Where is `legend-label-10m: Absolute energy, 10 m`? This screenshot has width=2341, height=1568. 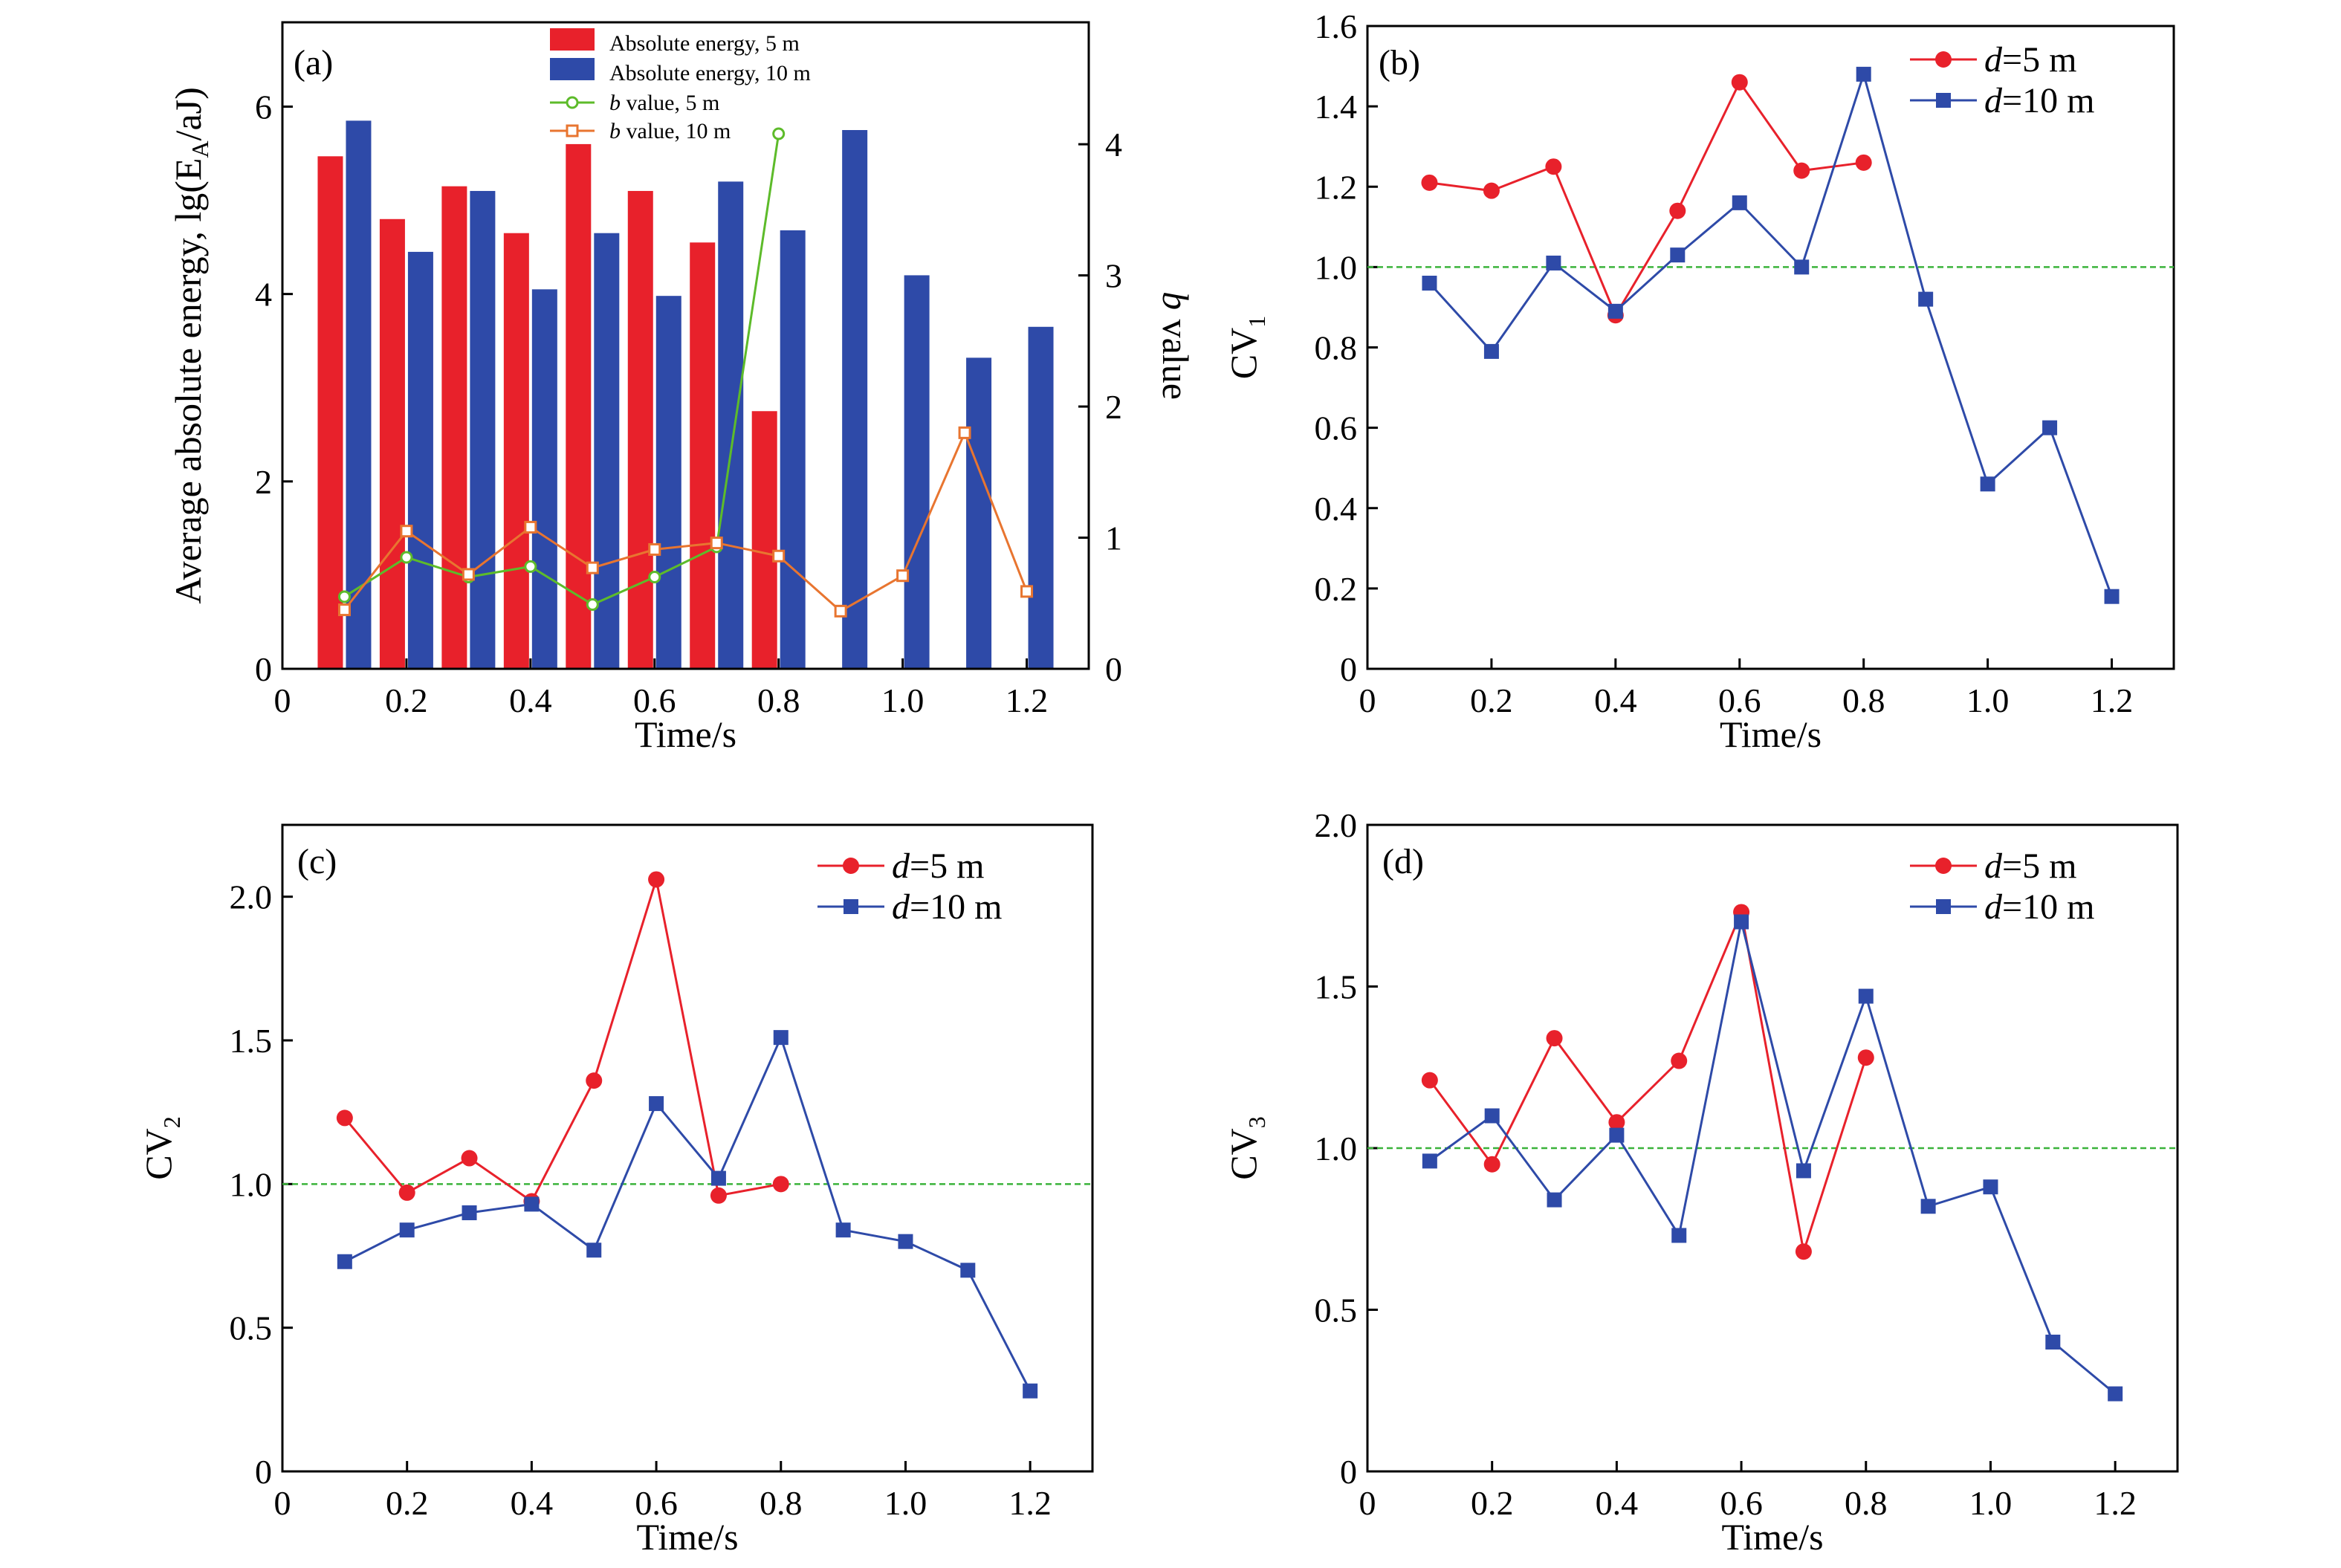
legend-label-10m: Absolute energy, 10 m is located at coordinates (710, 73).